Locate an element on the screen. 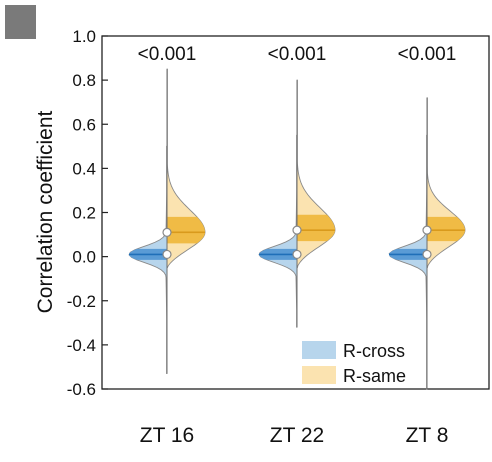 The image size is (492, 462). y-tick-label-0: 1.0 is located at coordinates (84, 36).